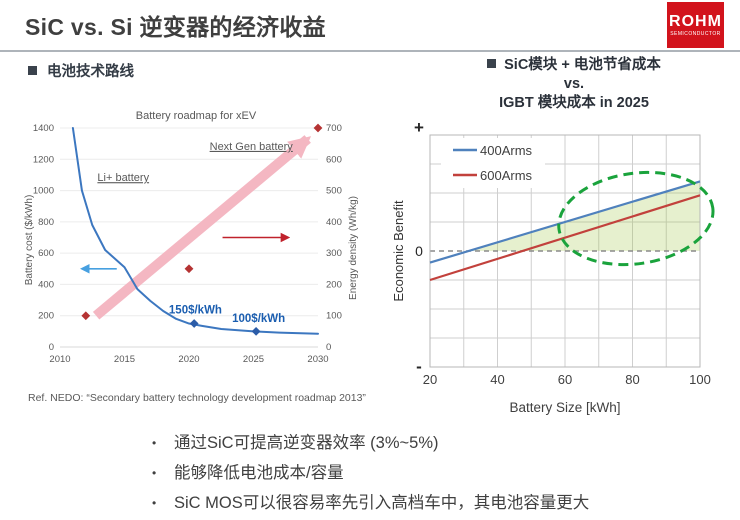  Describe the element at coordinates (574, 103) in the screenshot. I see `right-heading-line3: IGBT 模块成本 in 2025` at that location.